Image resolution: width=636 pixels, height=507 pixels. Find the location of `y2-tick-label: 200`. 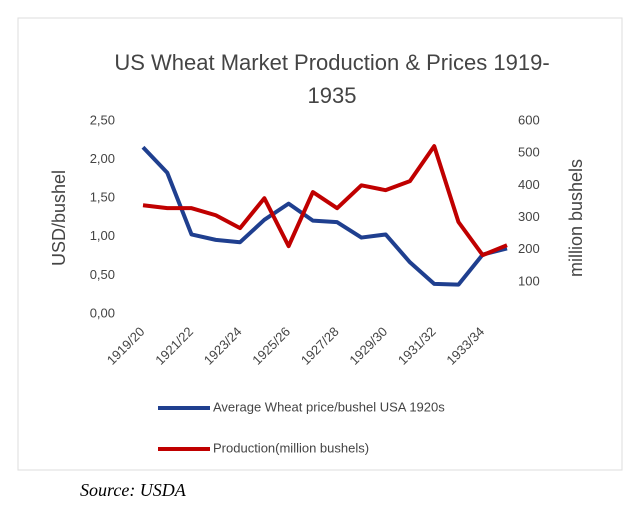

y2-tick-label: 200 is located at coordinates (529, 248).